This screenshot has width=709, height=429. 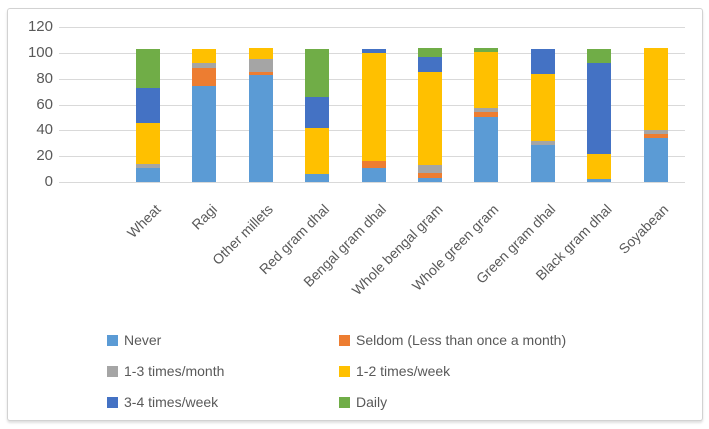 What do you see at coordinates (204, 217) in the screenshot?
I see `x-axis-category-label: Ragi` at bounding box center [204, 217].